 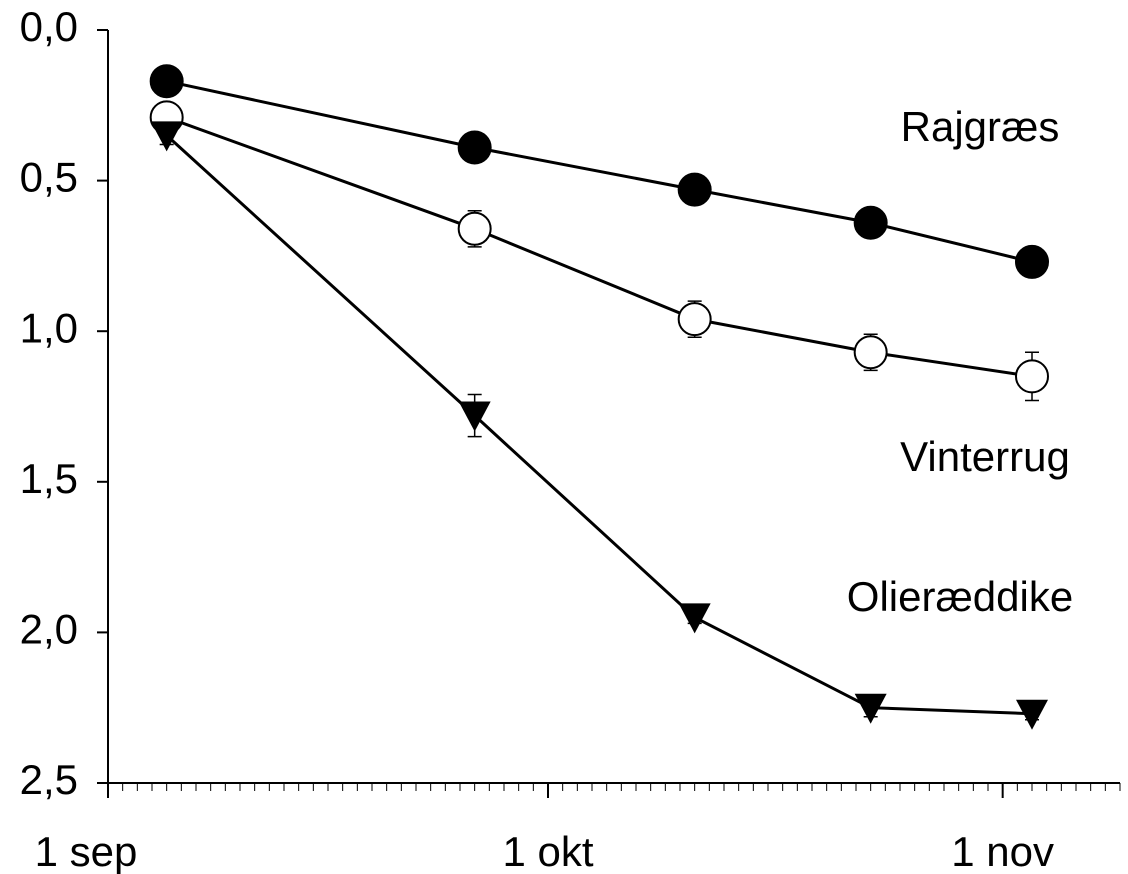 I want to click on series-label: Rajgræs, so click(x=980, y=126).